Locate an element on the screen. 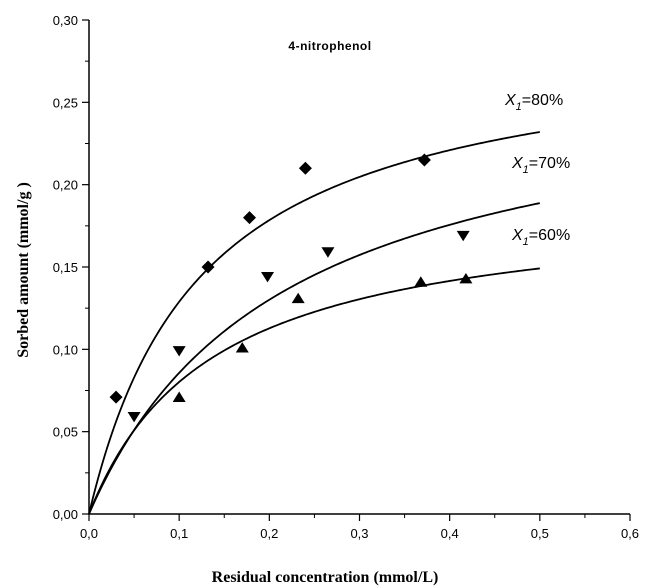 Image resolution: width=650 pixels, height=588 pixels. y-axis-title: Sorbed amount (mmol/g ) is located at coordinates (23, 270).